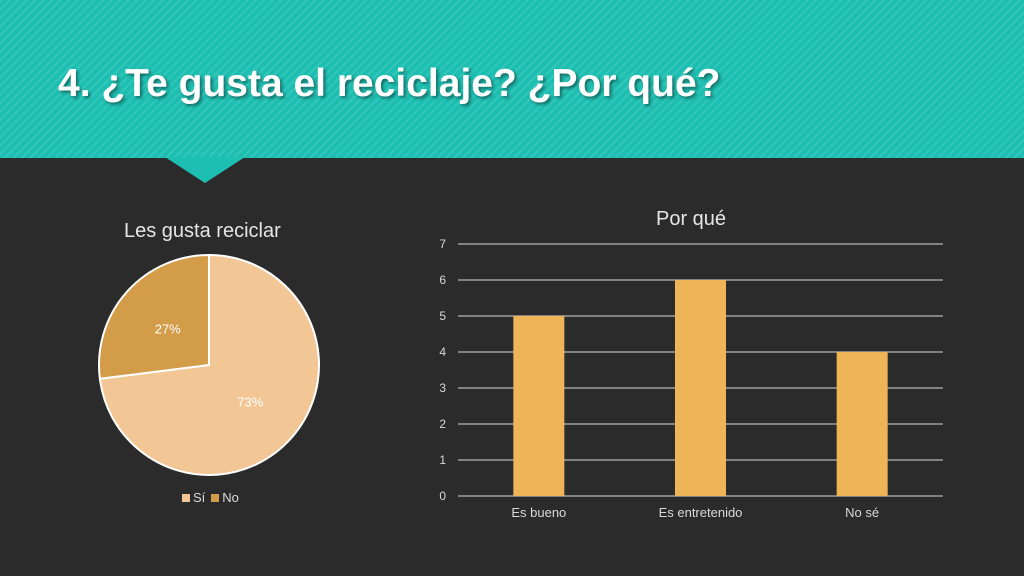  What do you see at coordinates (202, 231) in the screenshot?
I see `pie-chart-title: Les gusta reciclar` at bounding box center [202, 231].